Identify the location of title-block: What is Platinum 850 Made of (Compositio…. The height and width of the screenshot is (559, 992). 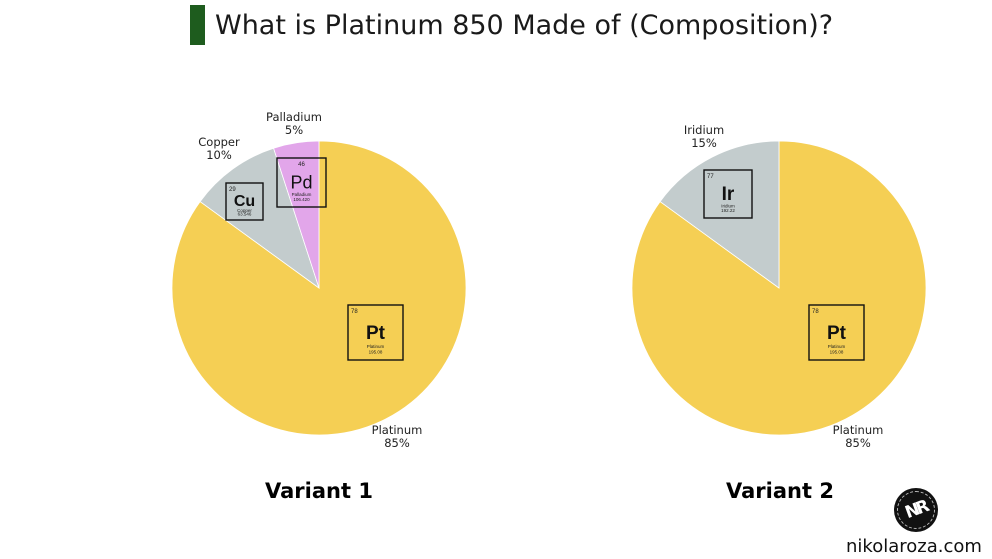
(511, 25).